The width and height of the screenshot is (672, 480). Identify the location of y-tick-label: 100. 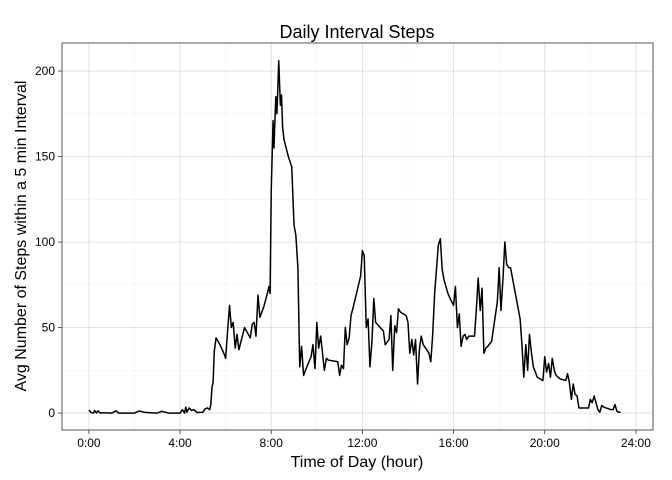
(45, 242).